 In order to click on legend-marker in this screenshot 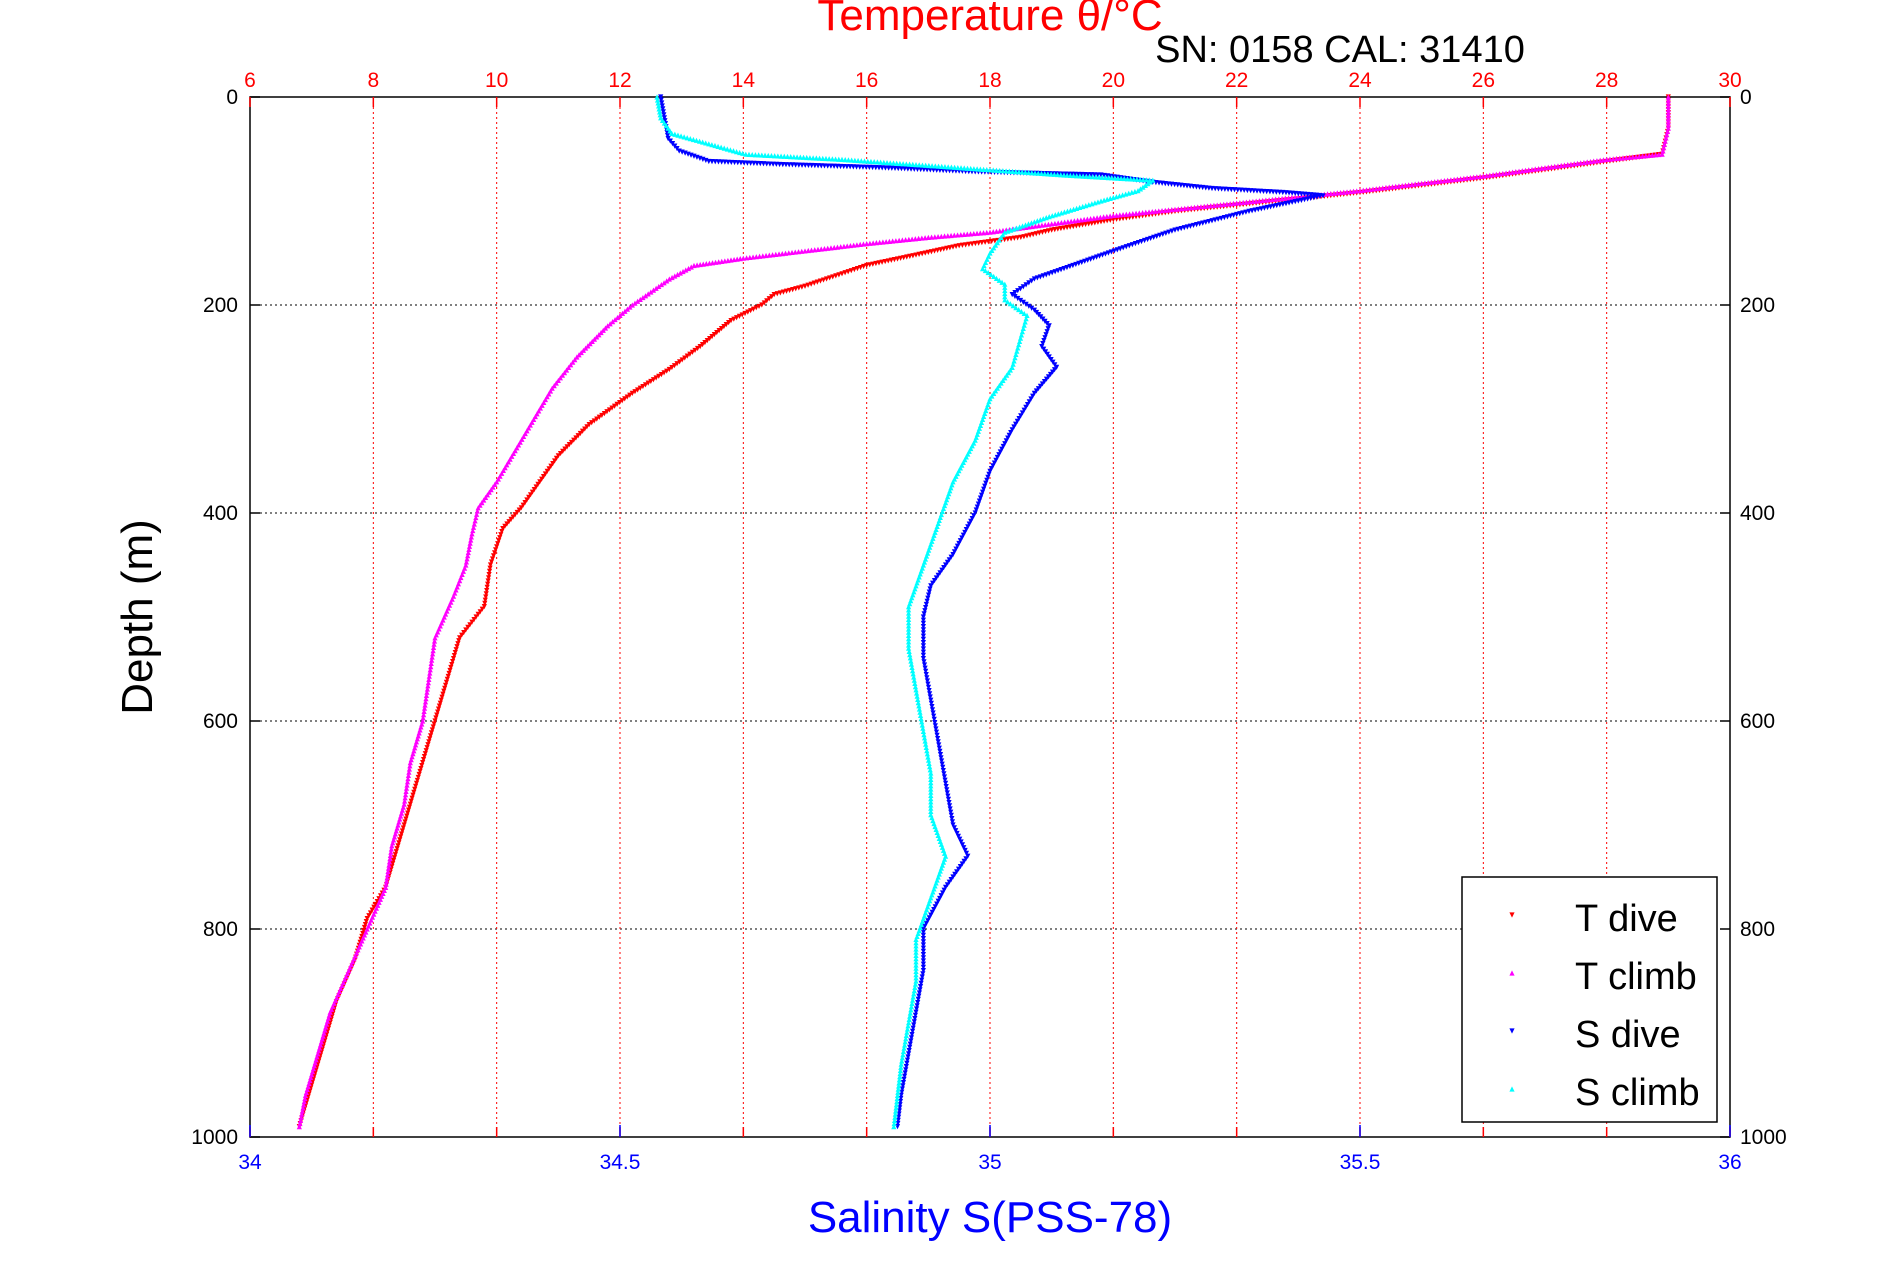, I will do `click(1512, 915)`.